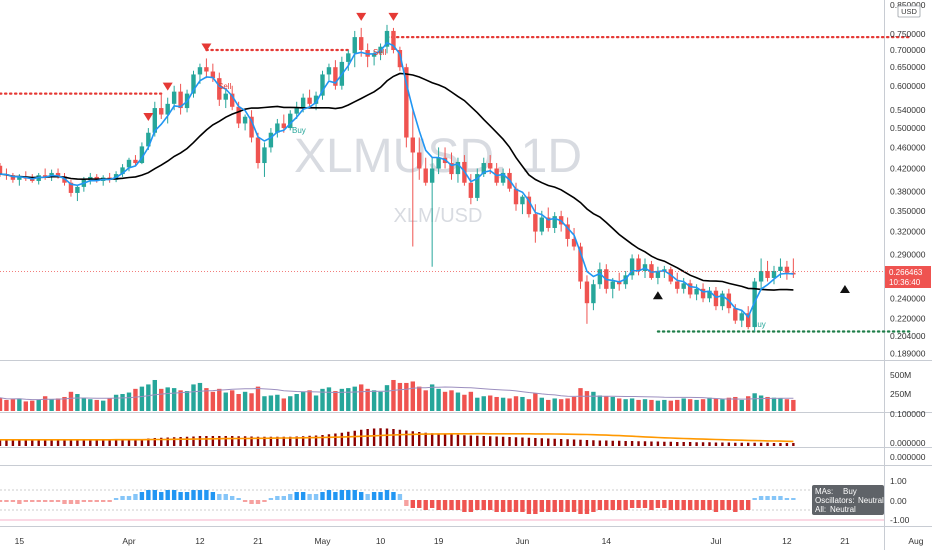 This screenshot has height=550, width=932. Describe the element at coordinates (835, 500) in the screenshot. I see `rating-osc-label: Oscillators:` at that location.